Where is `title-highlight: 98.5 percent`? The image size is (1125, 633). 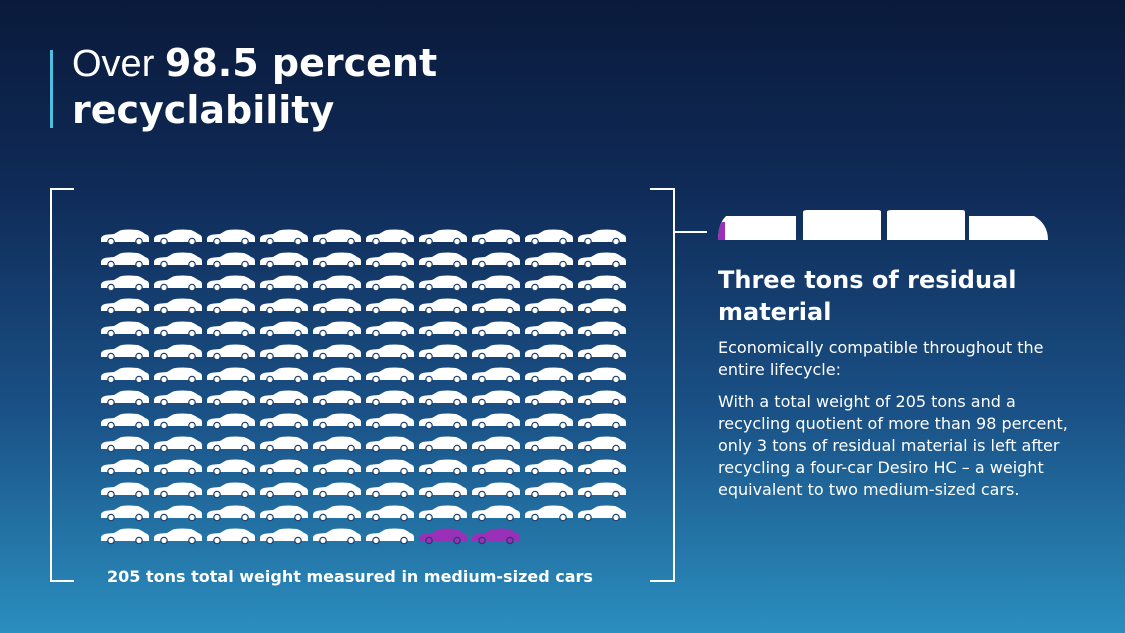
title-highlight: 98.5 percent is located at coordinates (301, 63).